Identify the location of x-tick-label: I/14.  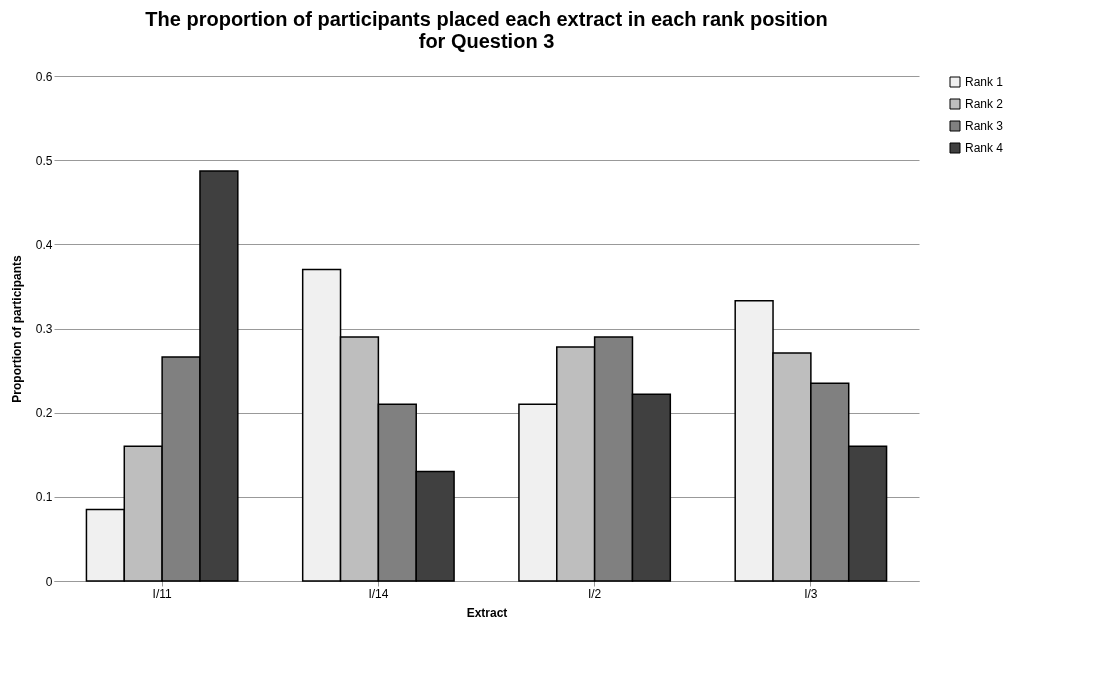
(378, 593).